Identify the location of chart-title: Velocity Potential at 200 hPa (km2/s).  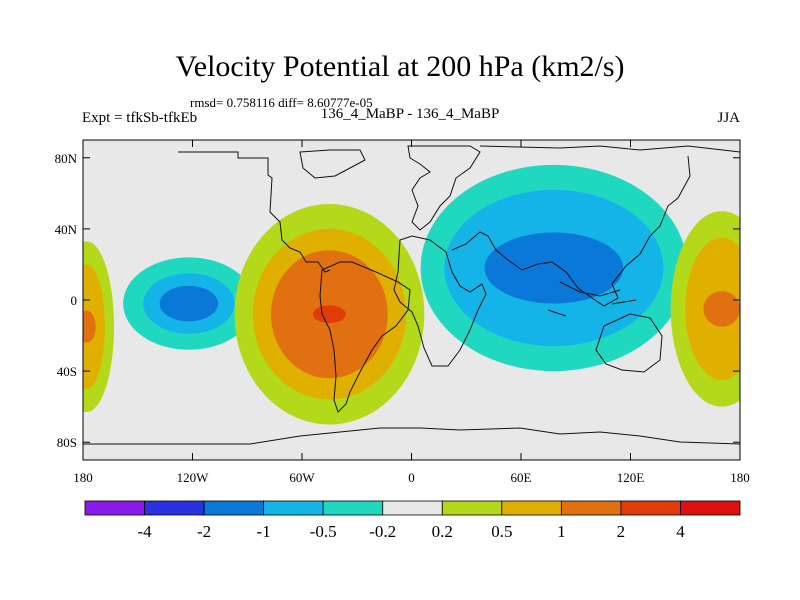
(400, 66).